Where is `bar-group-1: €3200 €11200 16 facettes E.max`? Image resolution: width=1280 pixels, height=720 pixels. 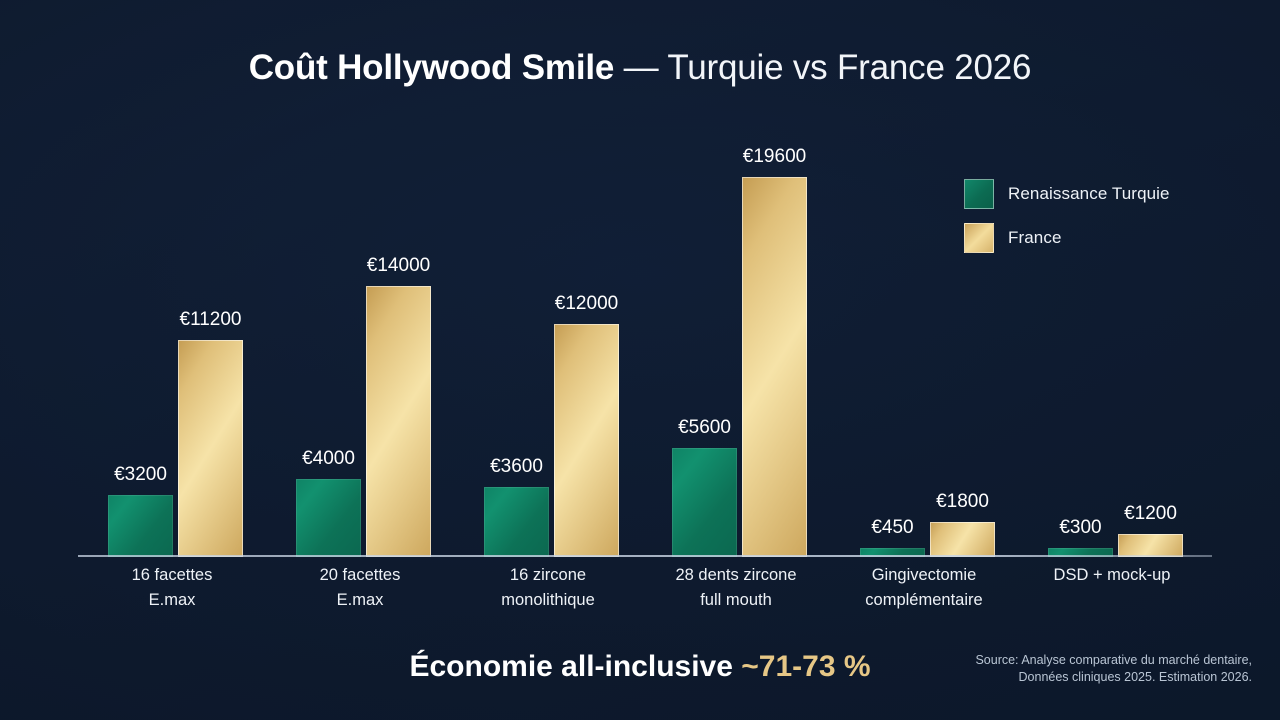
bar-group-1: €3200 €11200 16 facettes E.max is located at coordinates (172, 364).